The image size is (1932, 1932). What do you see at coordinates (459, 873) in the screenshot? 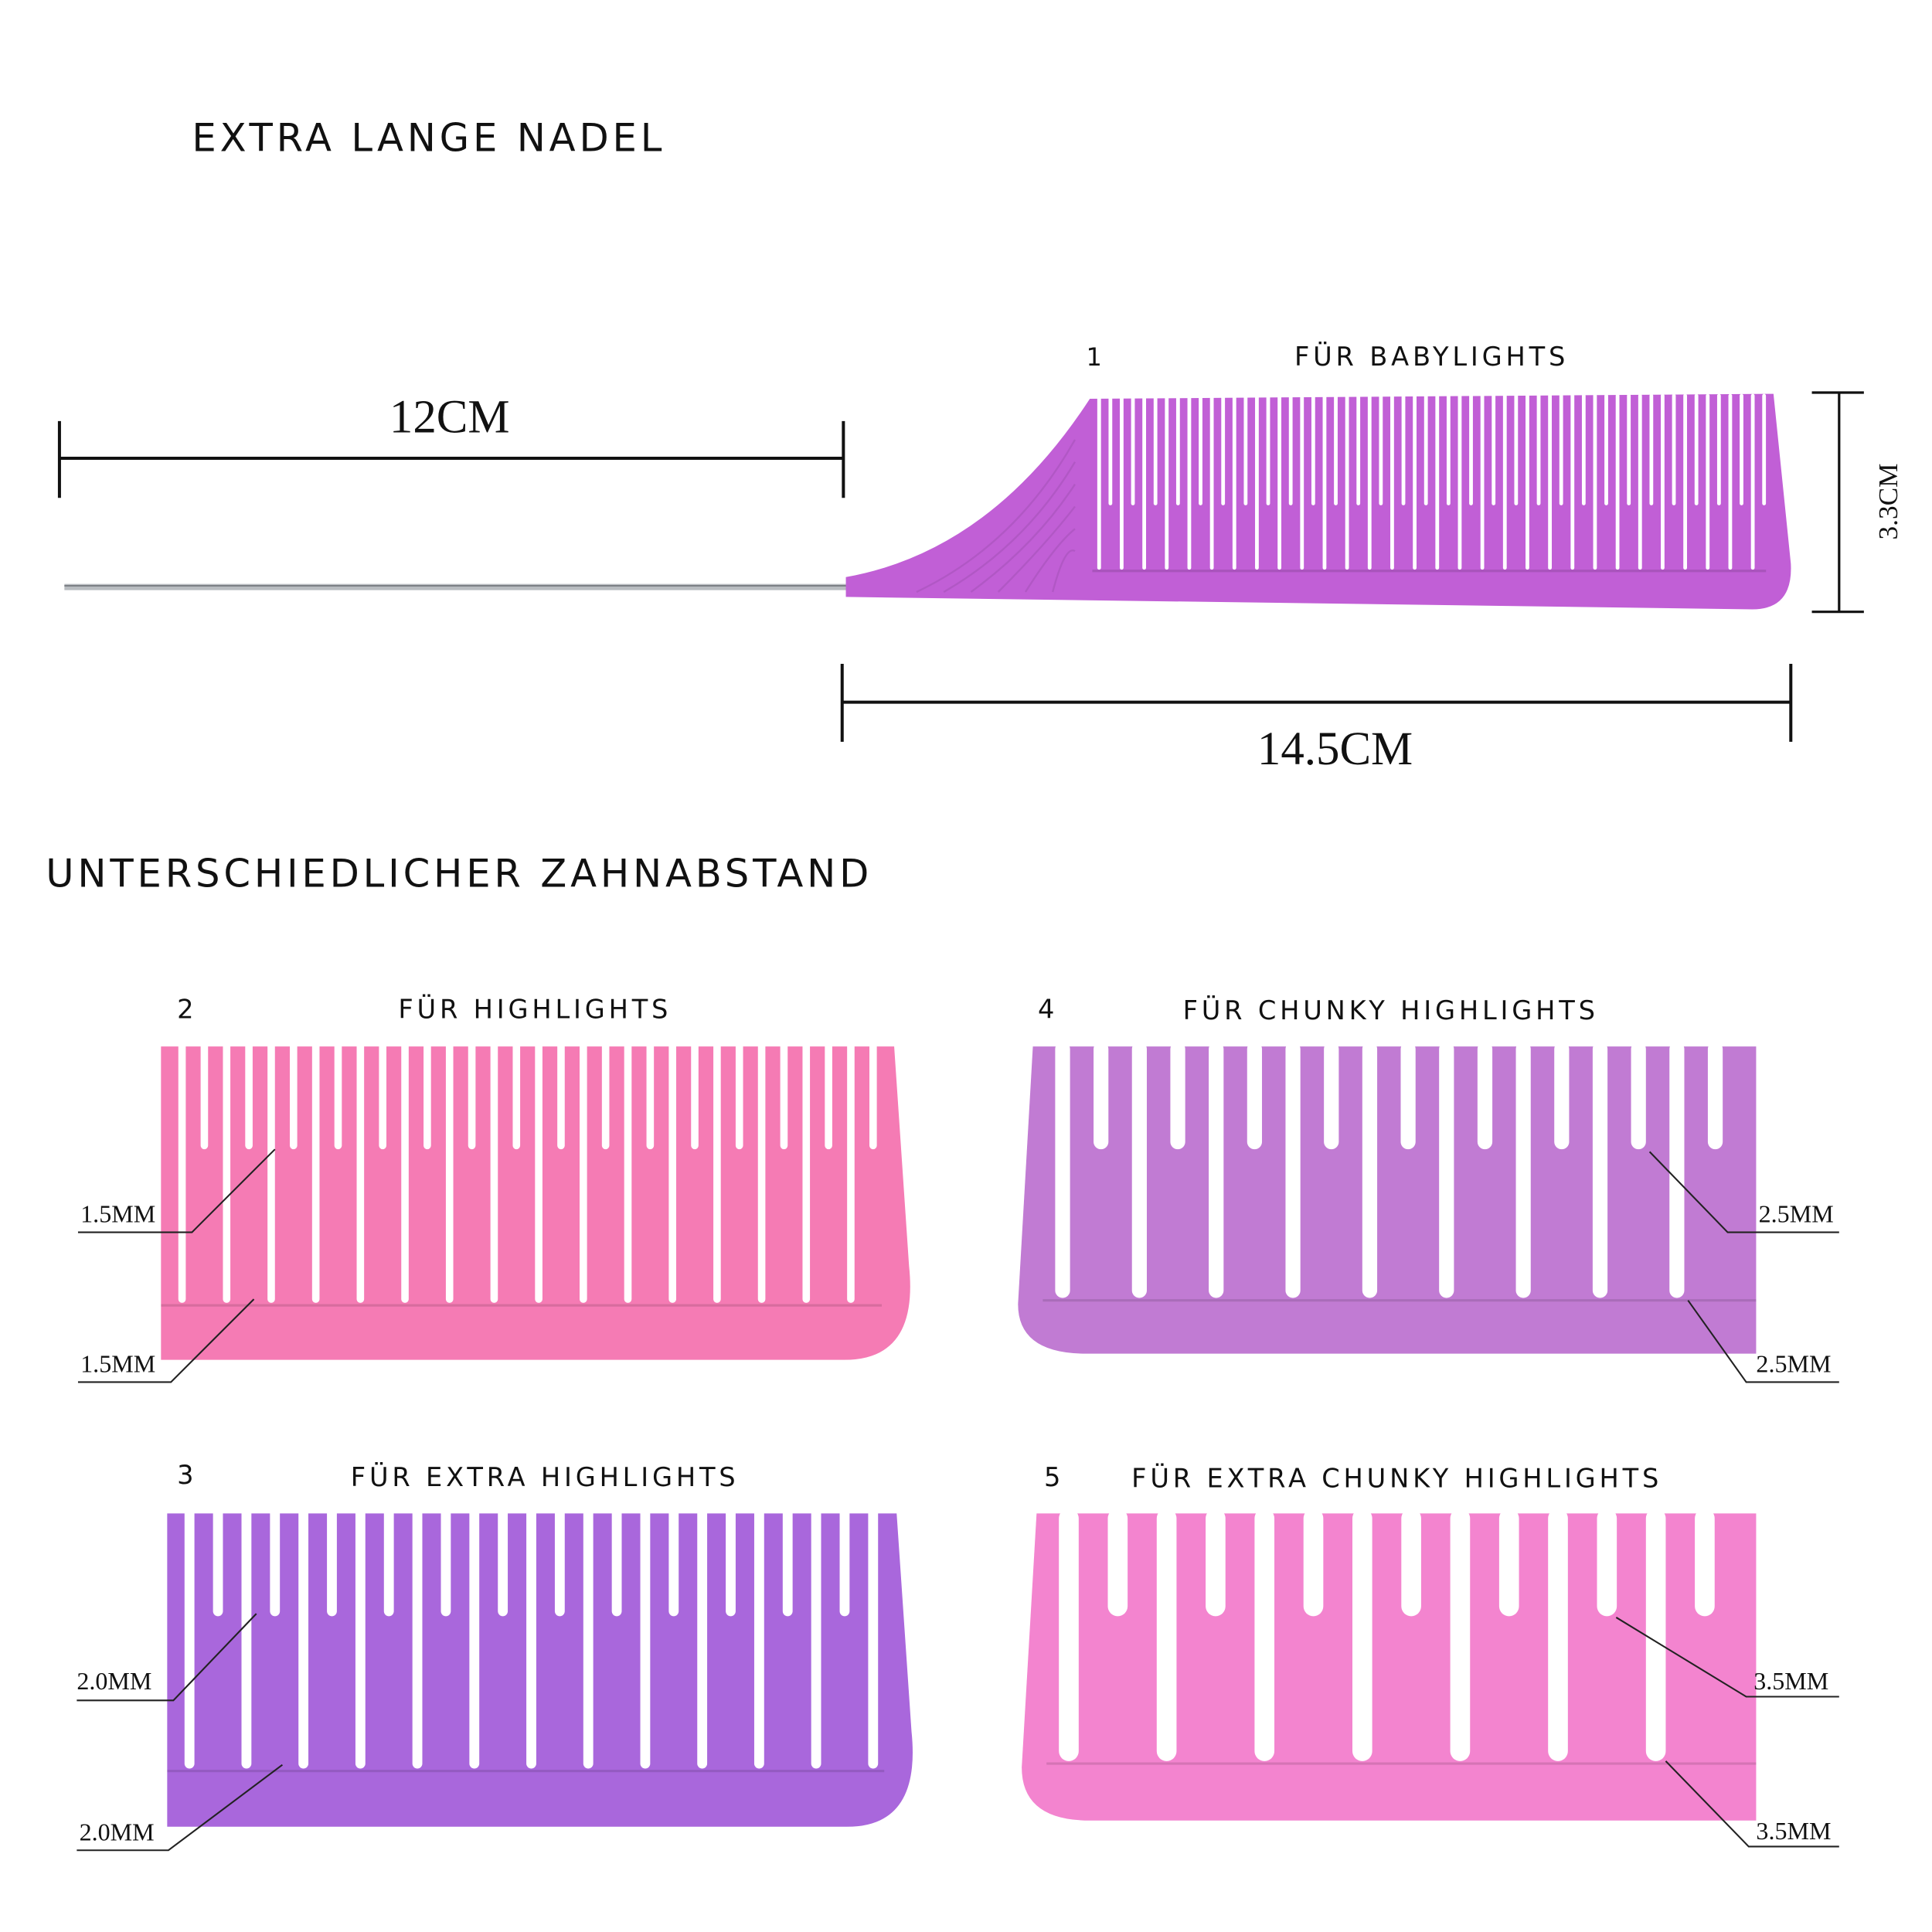
I see `heading-spacing: UNTERSCHIEDLICHER ZAHNABSTAND` at bounding box center [459, 873].